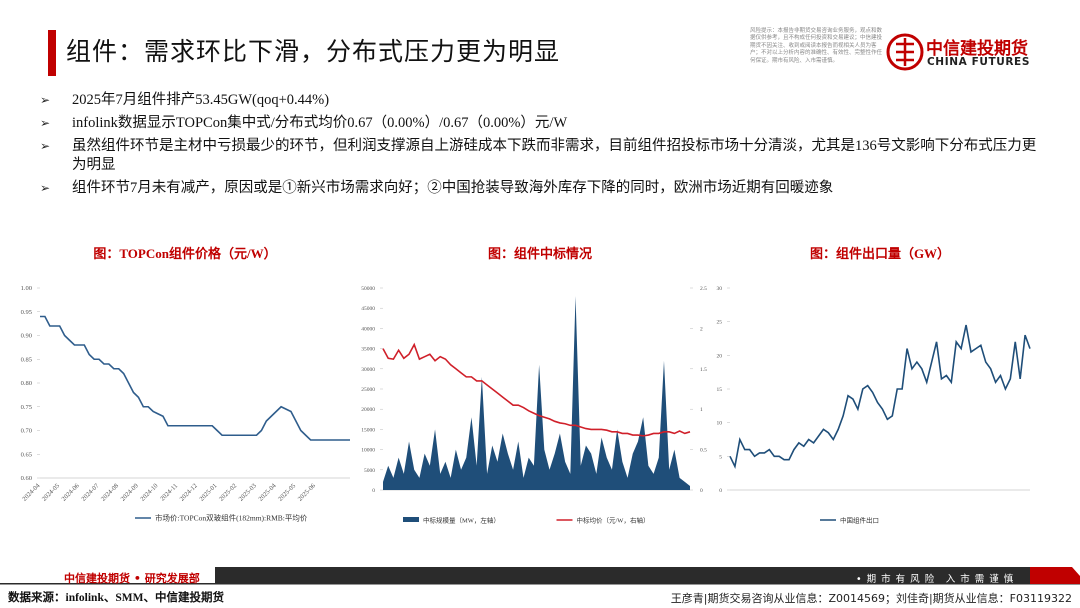  I want to click on y-tick-label: 0.95, so click(26, 312).